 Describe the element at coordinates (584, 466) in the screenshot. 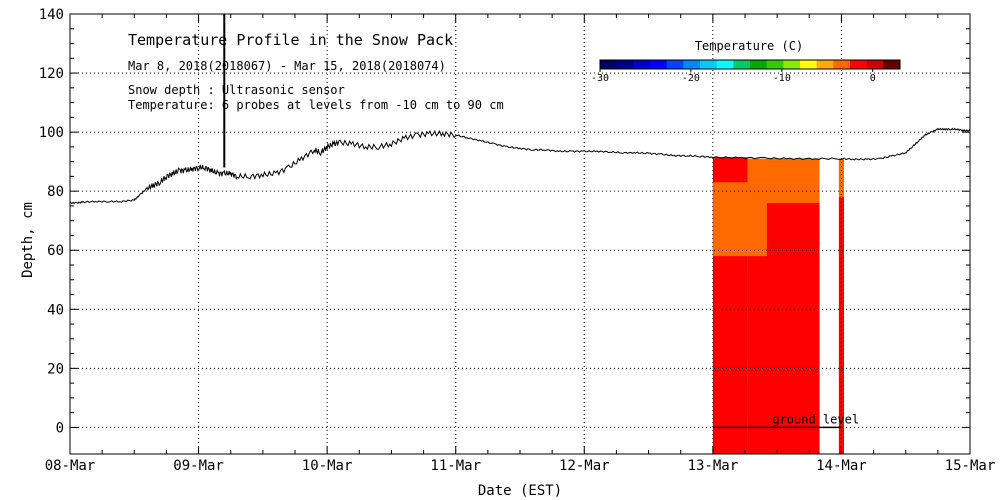

I see `x-tick-label: 12-Mar` at that location.